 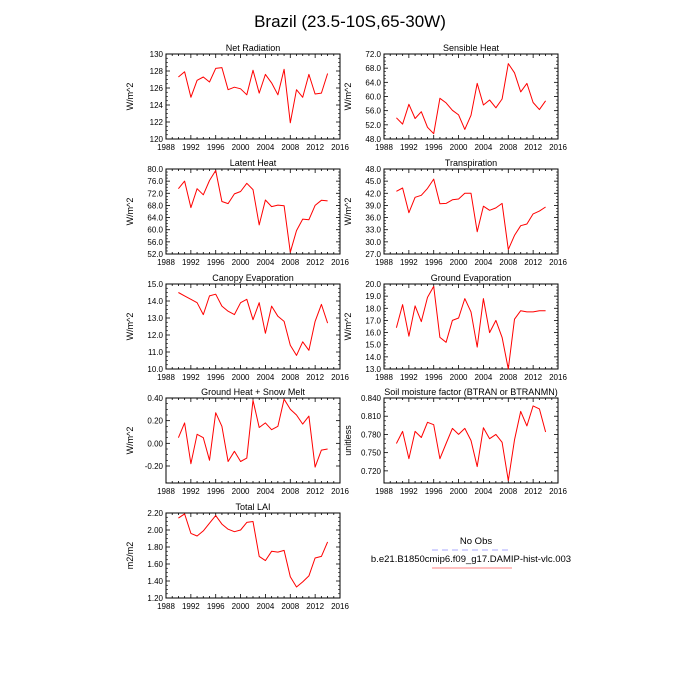 I want to click on y-tick-label: 0.810, so click(x=371, y=416).